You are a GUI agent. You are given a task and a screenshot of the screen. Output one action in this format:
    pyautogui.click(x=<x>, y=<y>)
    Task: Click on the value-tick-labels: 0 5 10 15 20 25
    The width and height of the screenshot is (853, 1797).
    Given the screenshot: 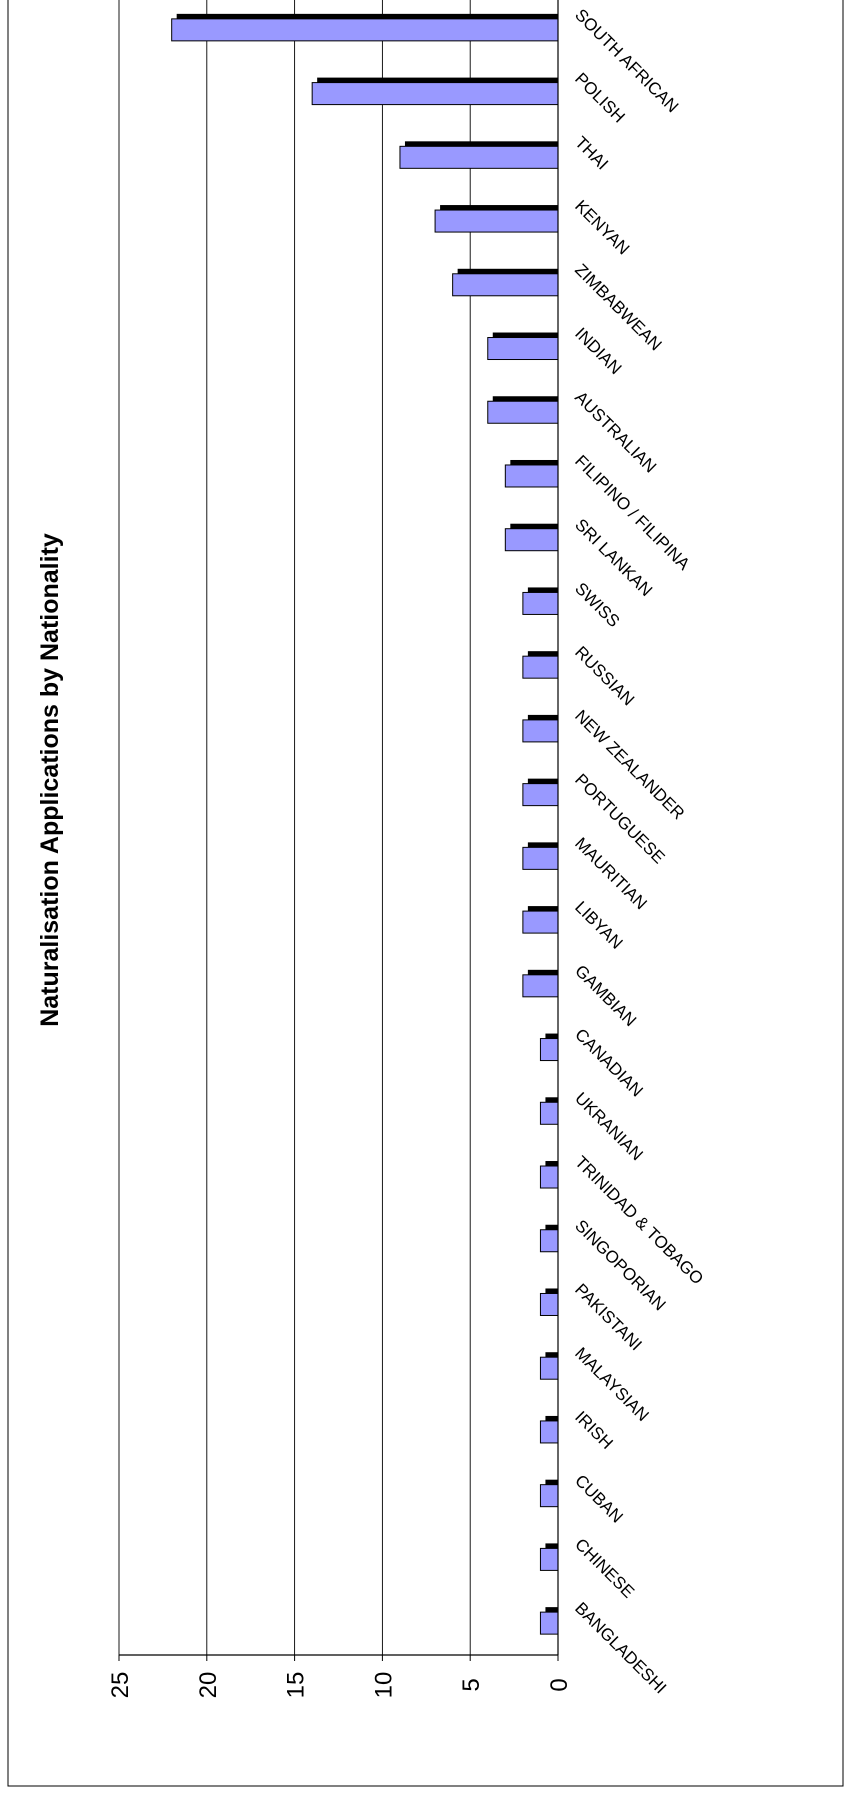 What is the action you would take?
    pyautogui.click(x=340, y=1676)
    